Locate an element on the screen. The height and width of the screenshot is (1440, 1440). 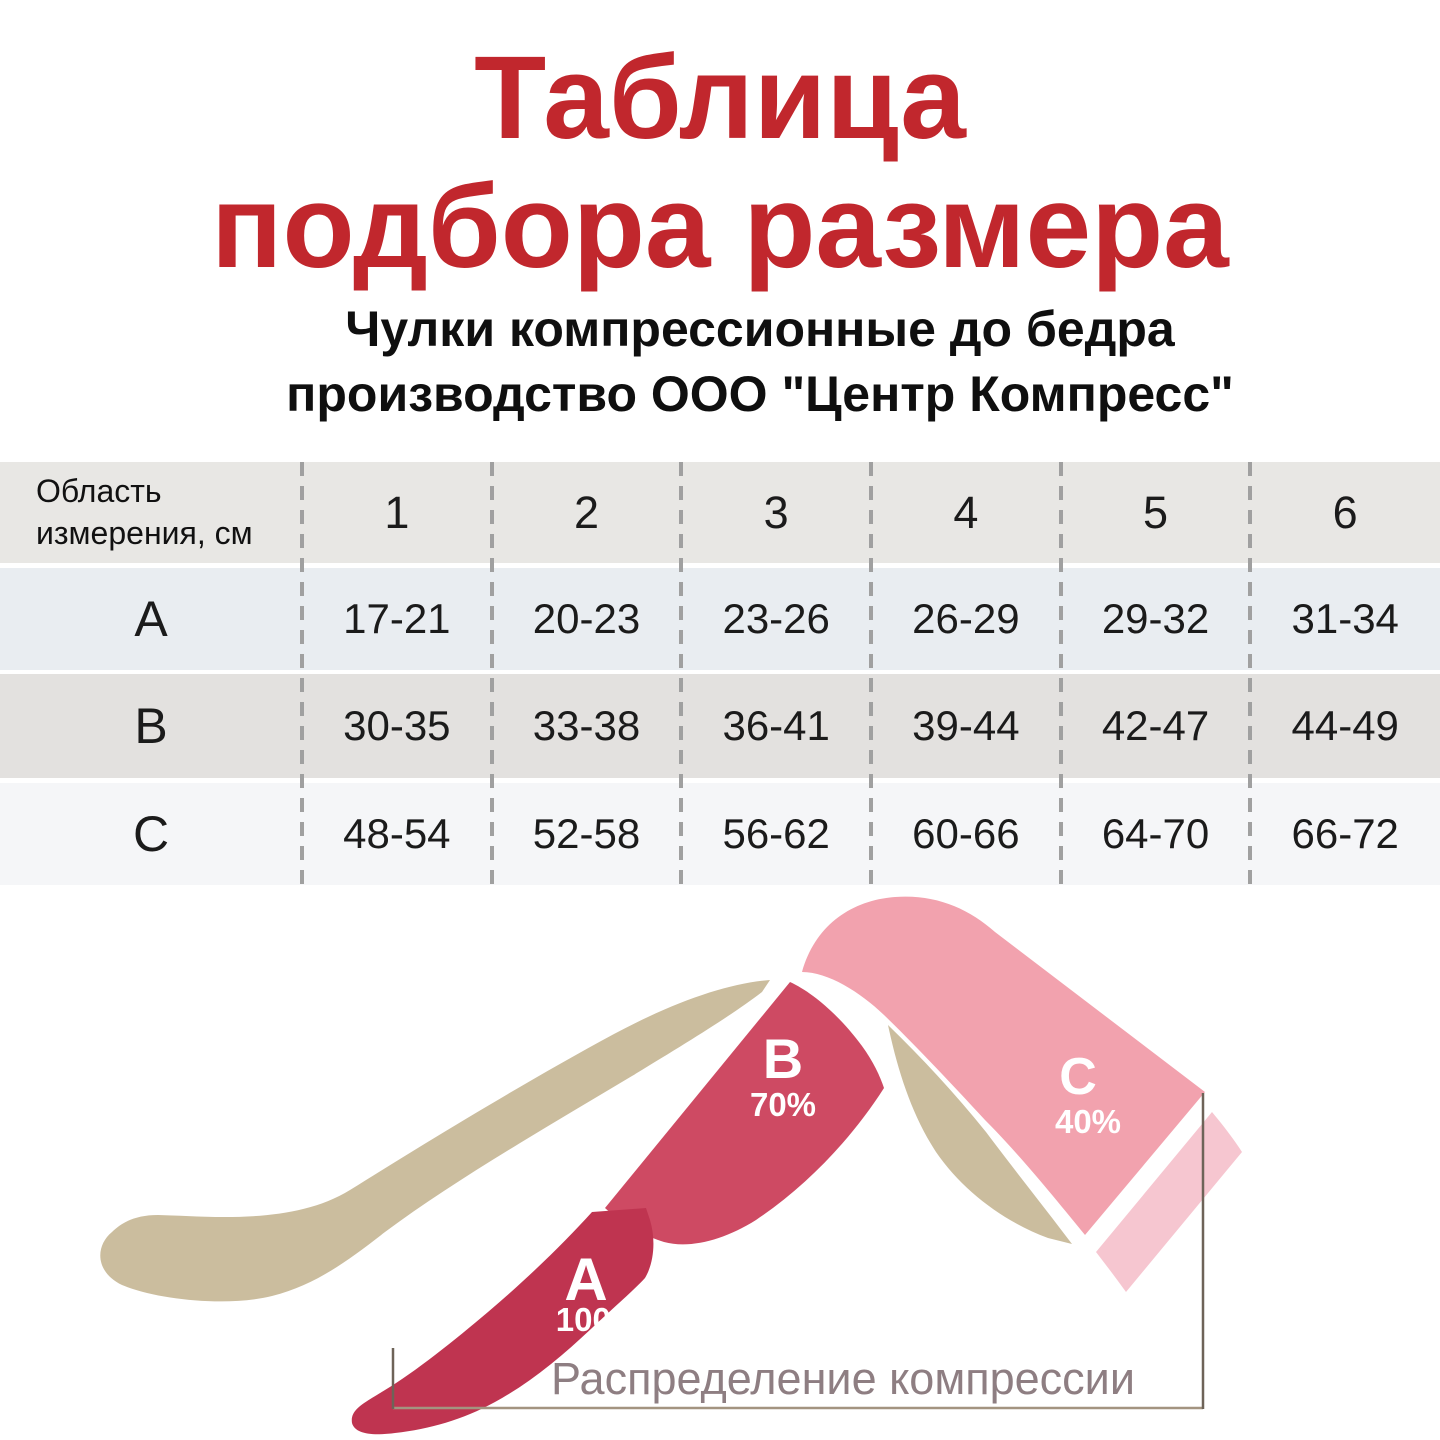
row-b-size-3: 36-41 is located at coordinates (776, 725).